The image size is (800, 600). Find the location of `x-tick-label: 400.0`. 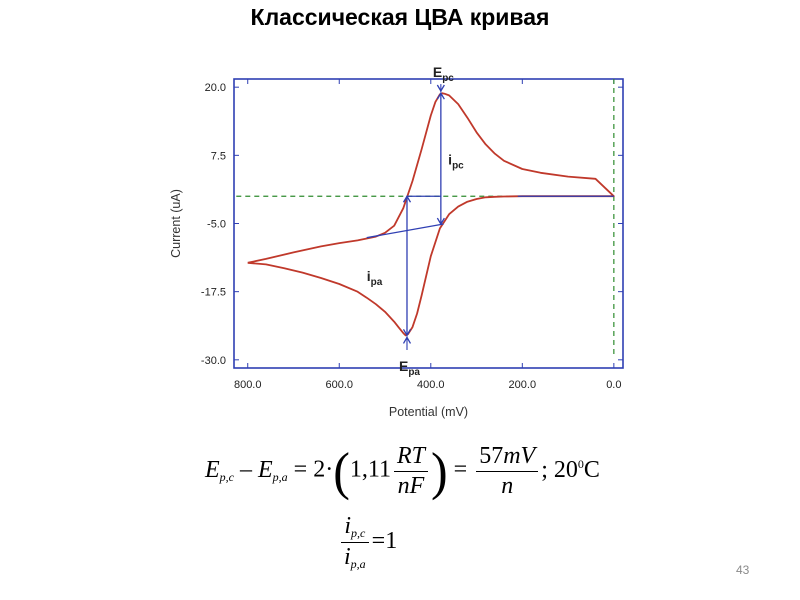

x-tick-label: 400.0 is located at coordinates (431, 385).